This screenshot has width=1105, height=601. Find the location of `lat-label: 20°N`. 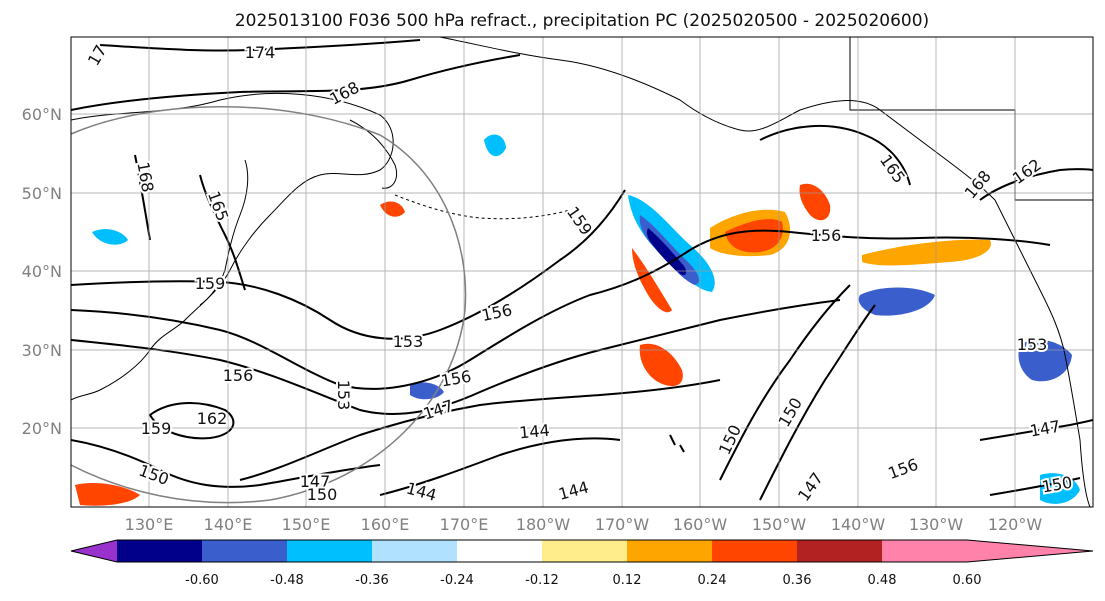

lat-label: 20°N is located at coordinates (42, 428).